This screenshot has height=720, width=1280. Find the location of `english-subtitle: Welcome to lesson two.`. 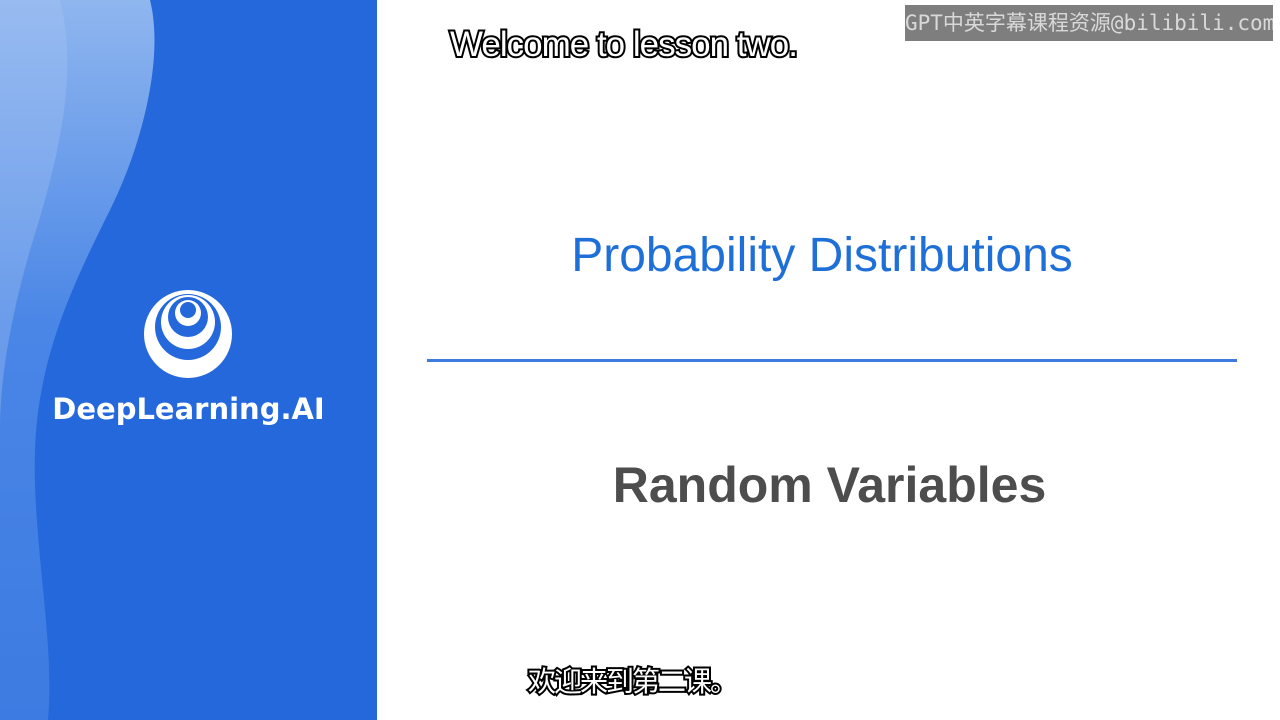

english-subtitle: Welcome to lesson two. is located at coordinates (624, 44).